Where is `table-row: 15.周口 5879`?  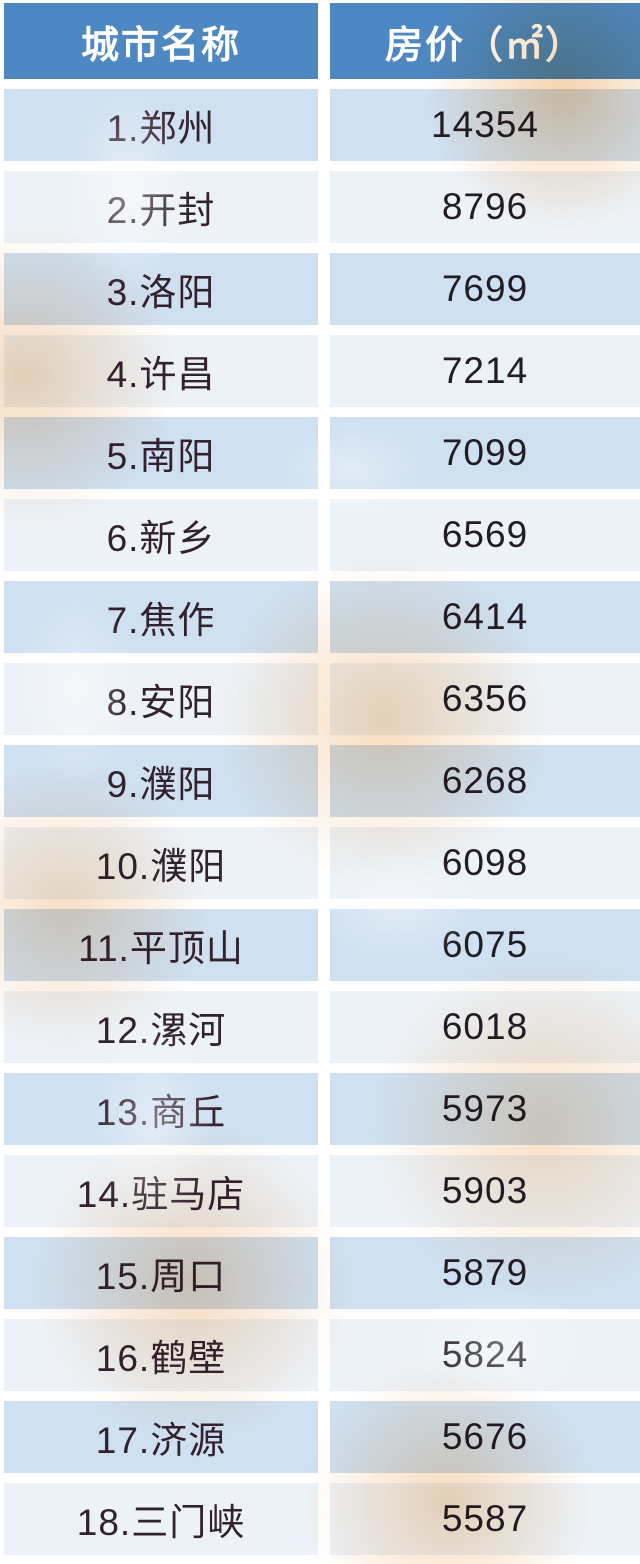 table-row: 15.周口 5879 is located at coordinates (322, 1273).